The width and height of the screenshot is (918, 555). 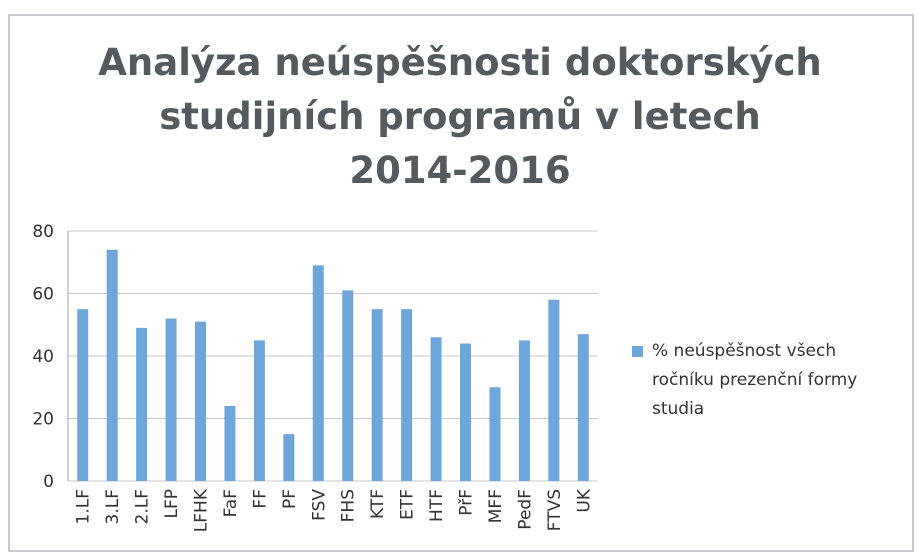 What do you see at coordinates (43, 357) in the screenshot?
I see `y-tick-label: 40` at bounding box center [43, 357].